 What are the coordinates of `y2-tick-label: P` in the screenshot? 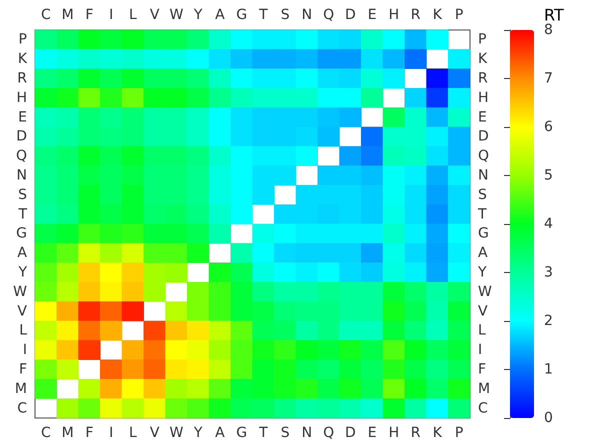 It's located at (482, 40).